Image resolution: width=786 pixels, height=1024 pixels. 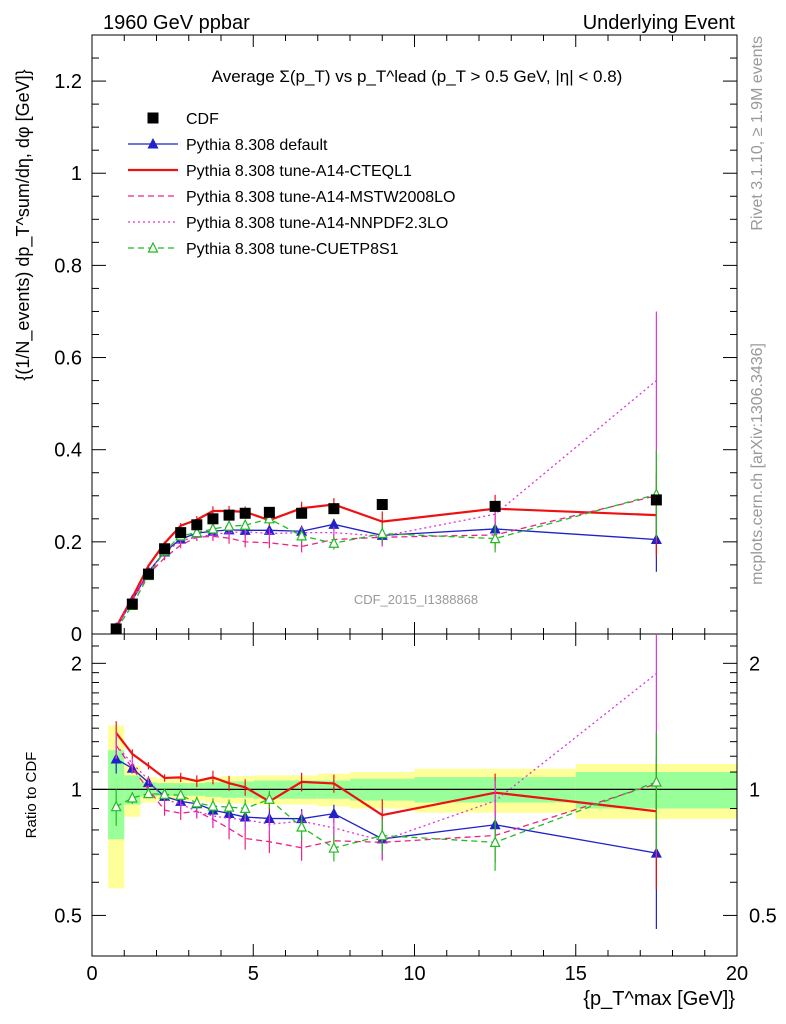 I want to click on y-axis-label: {(1/N_events) dp_T^sum/dη, dφ [GeV]}, so click(x=23, y=224).